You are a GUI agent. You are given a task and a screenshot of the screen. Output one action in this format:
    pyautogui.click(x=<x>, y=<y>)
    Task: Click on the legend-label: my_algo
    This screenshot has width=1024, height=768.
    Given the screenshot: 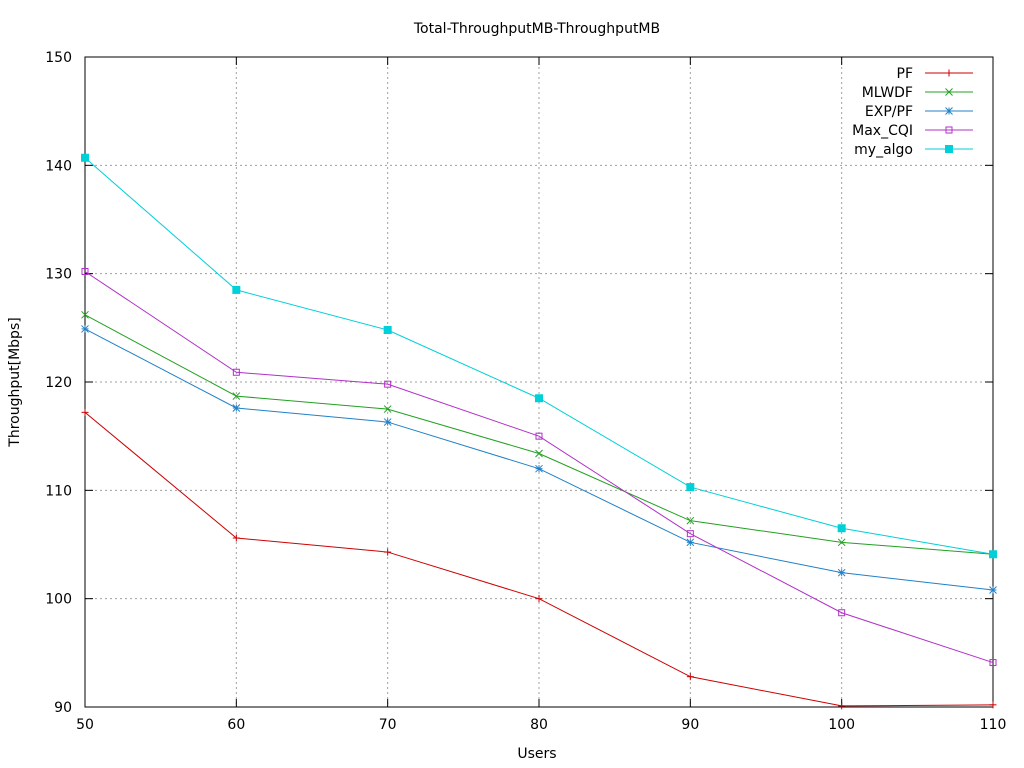 What is the action you would take?
    pyautogui.click(x=883, y=150)
    